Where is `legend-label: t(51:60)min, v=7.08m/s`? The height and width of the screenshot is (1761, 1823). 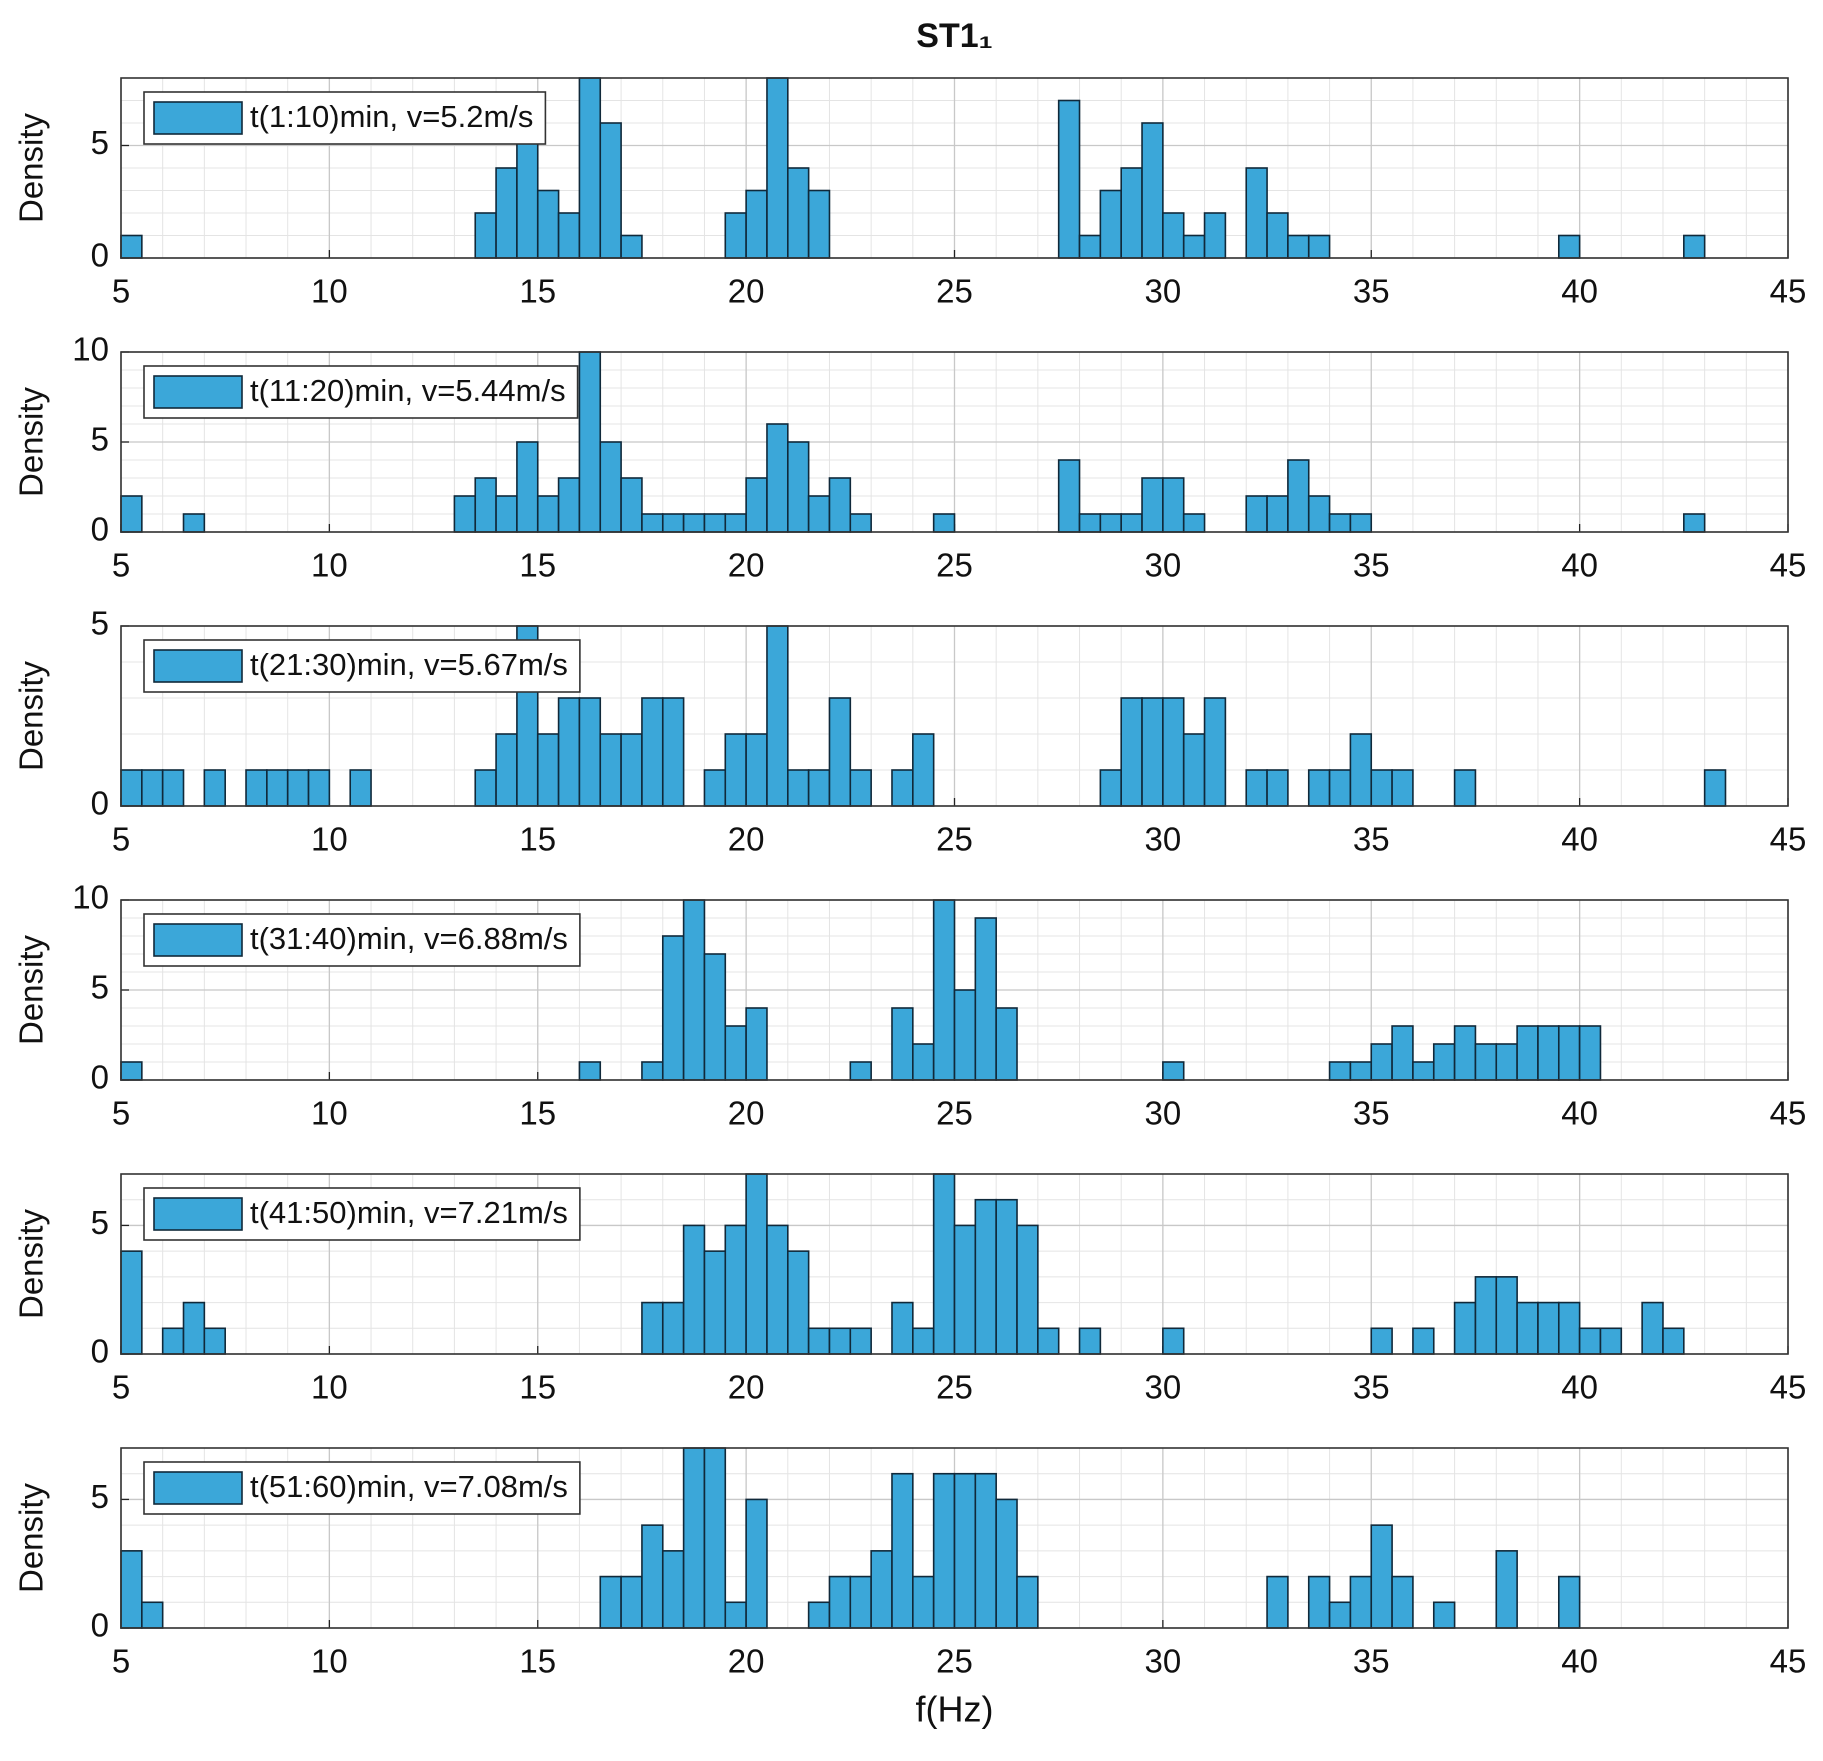 legend-label: t(51:60)min, v=7.08m/s is located at coordinates (409, 1486).